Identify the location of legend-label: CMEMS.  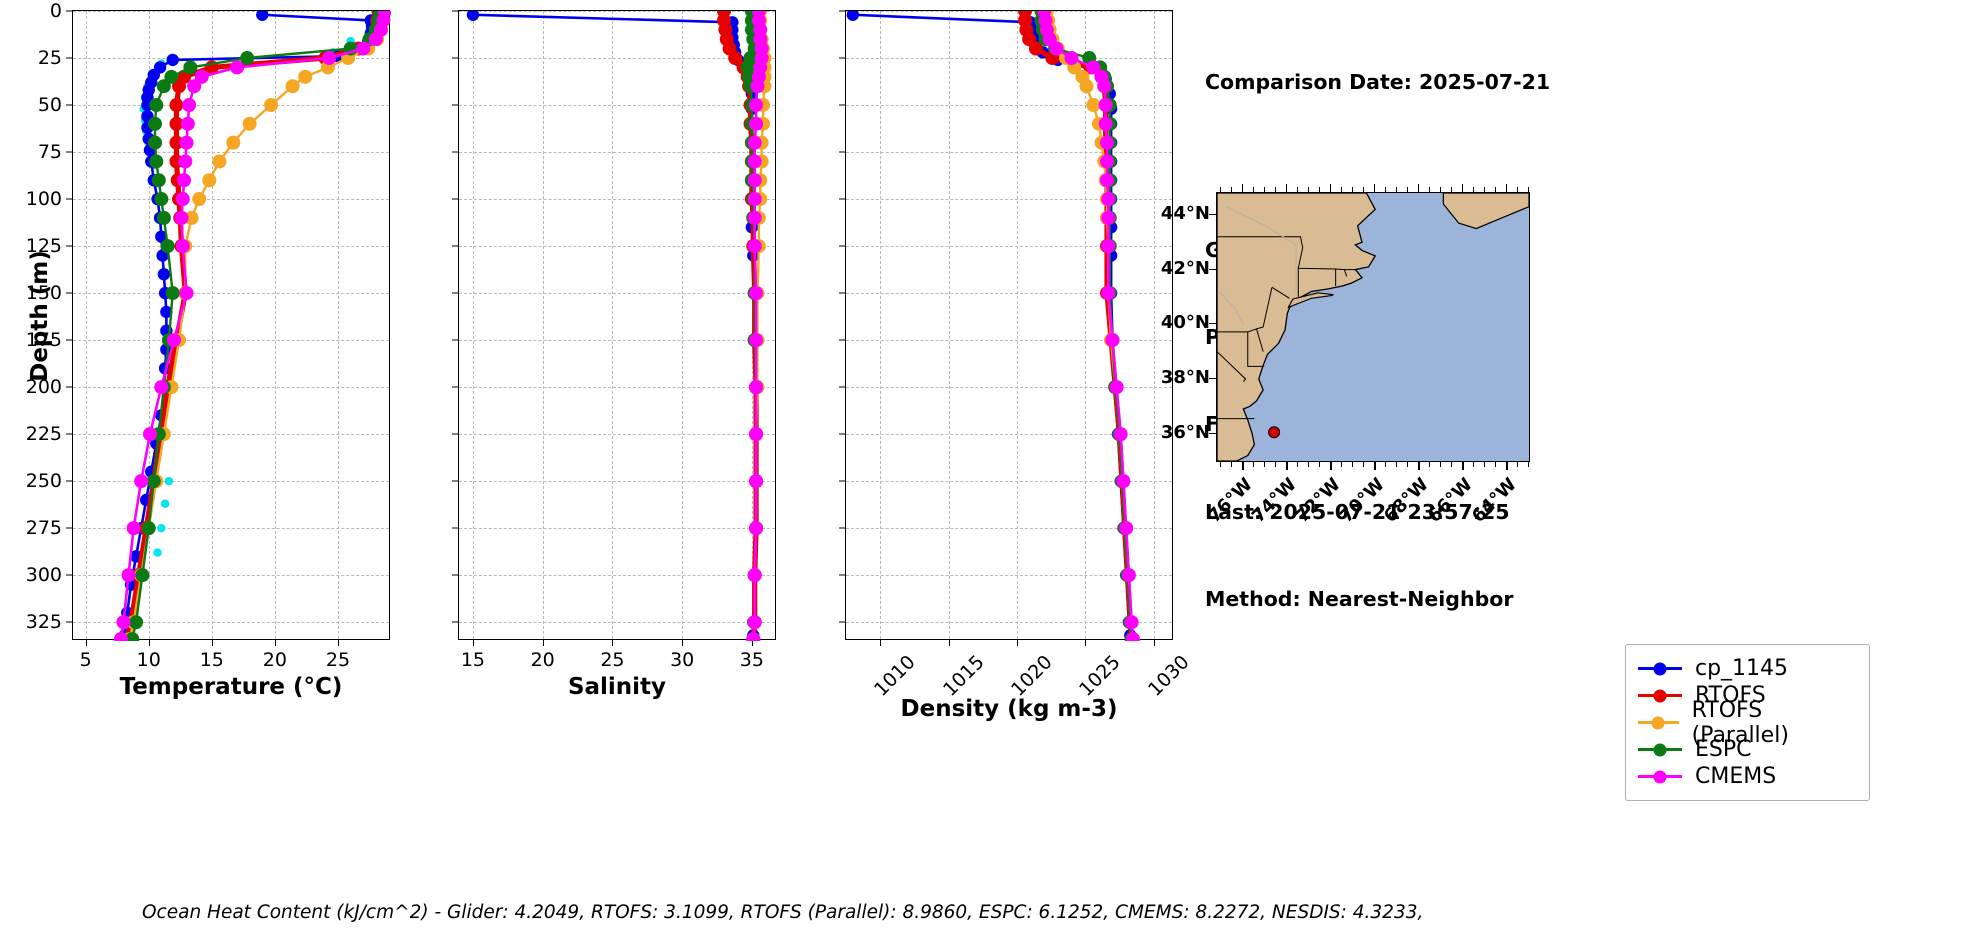
(1736, 776).